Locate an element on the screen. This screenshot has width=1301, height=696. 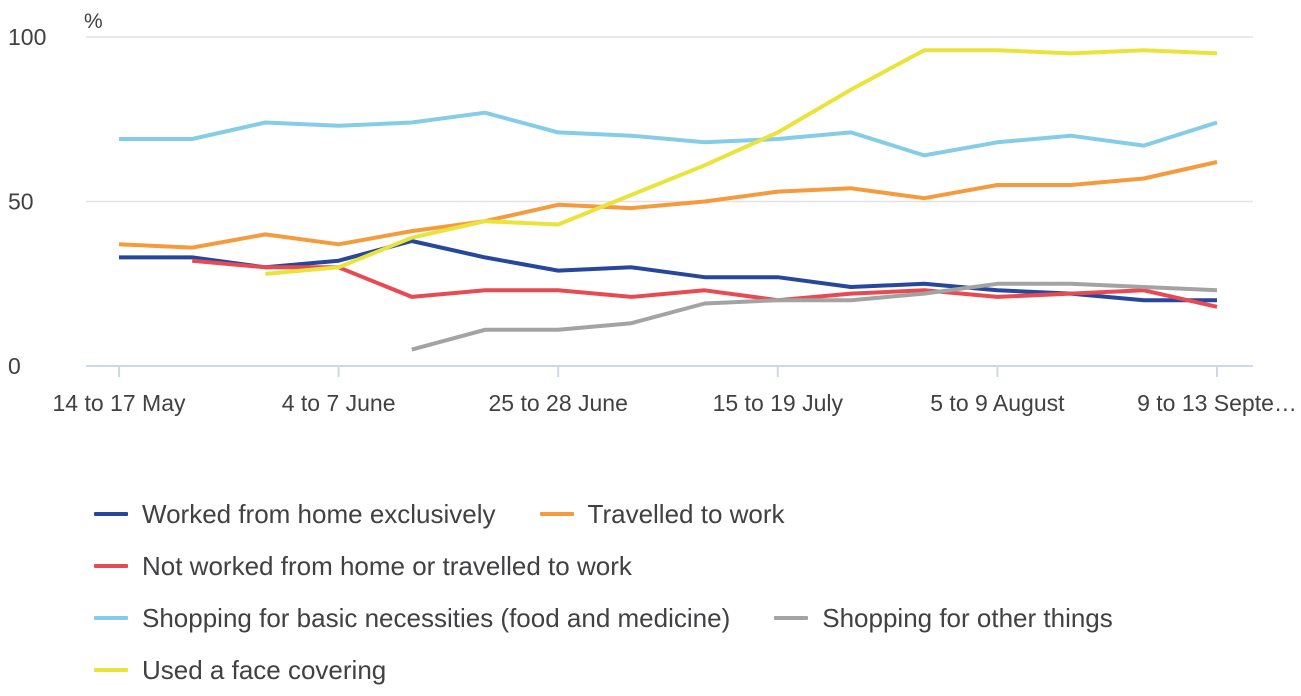
x-tick-label: 15 to 19 July is located at coordinates (778, 403).